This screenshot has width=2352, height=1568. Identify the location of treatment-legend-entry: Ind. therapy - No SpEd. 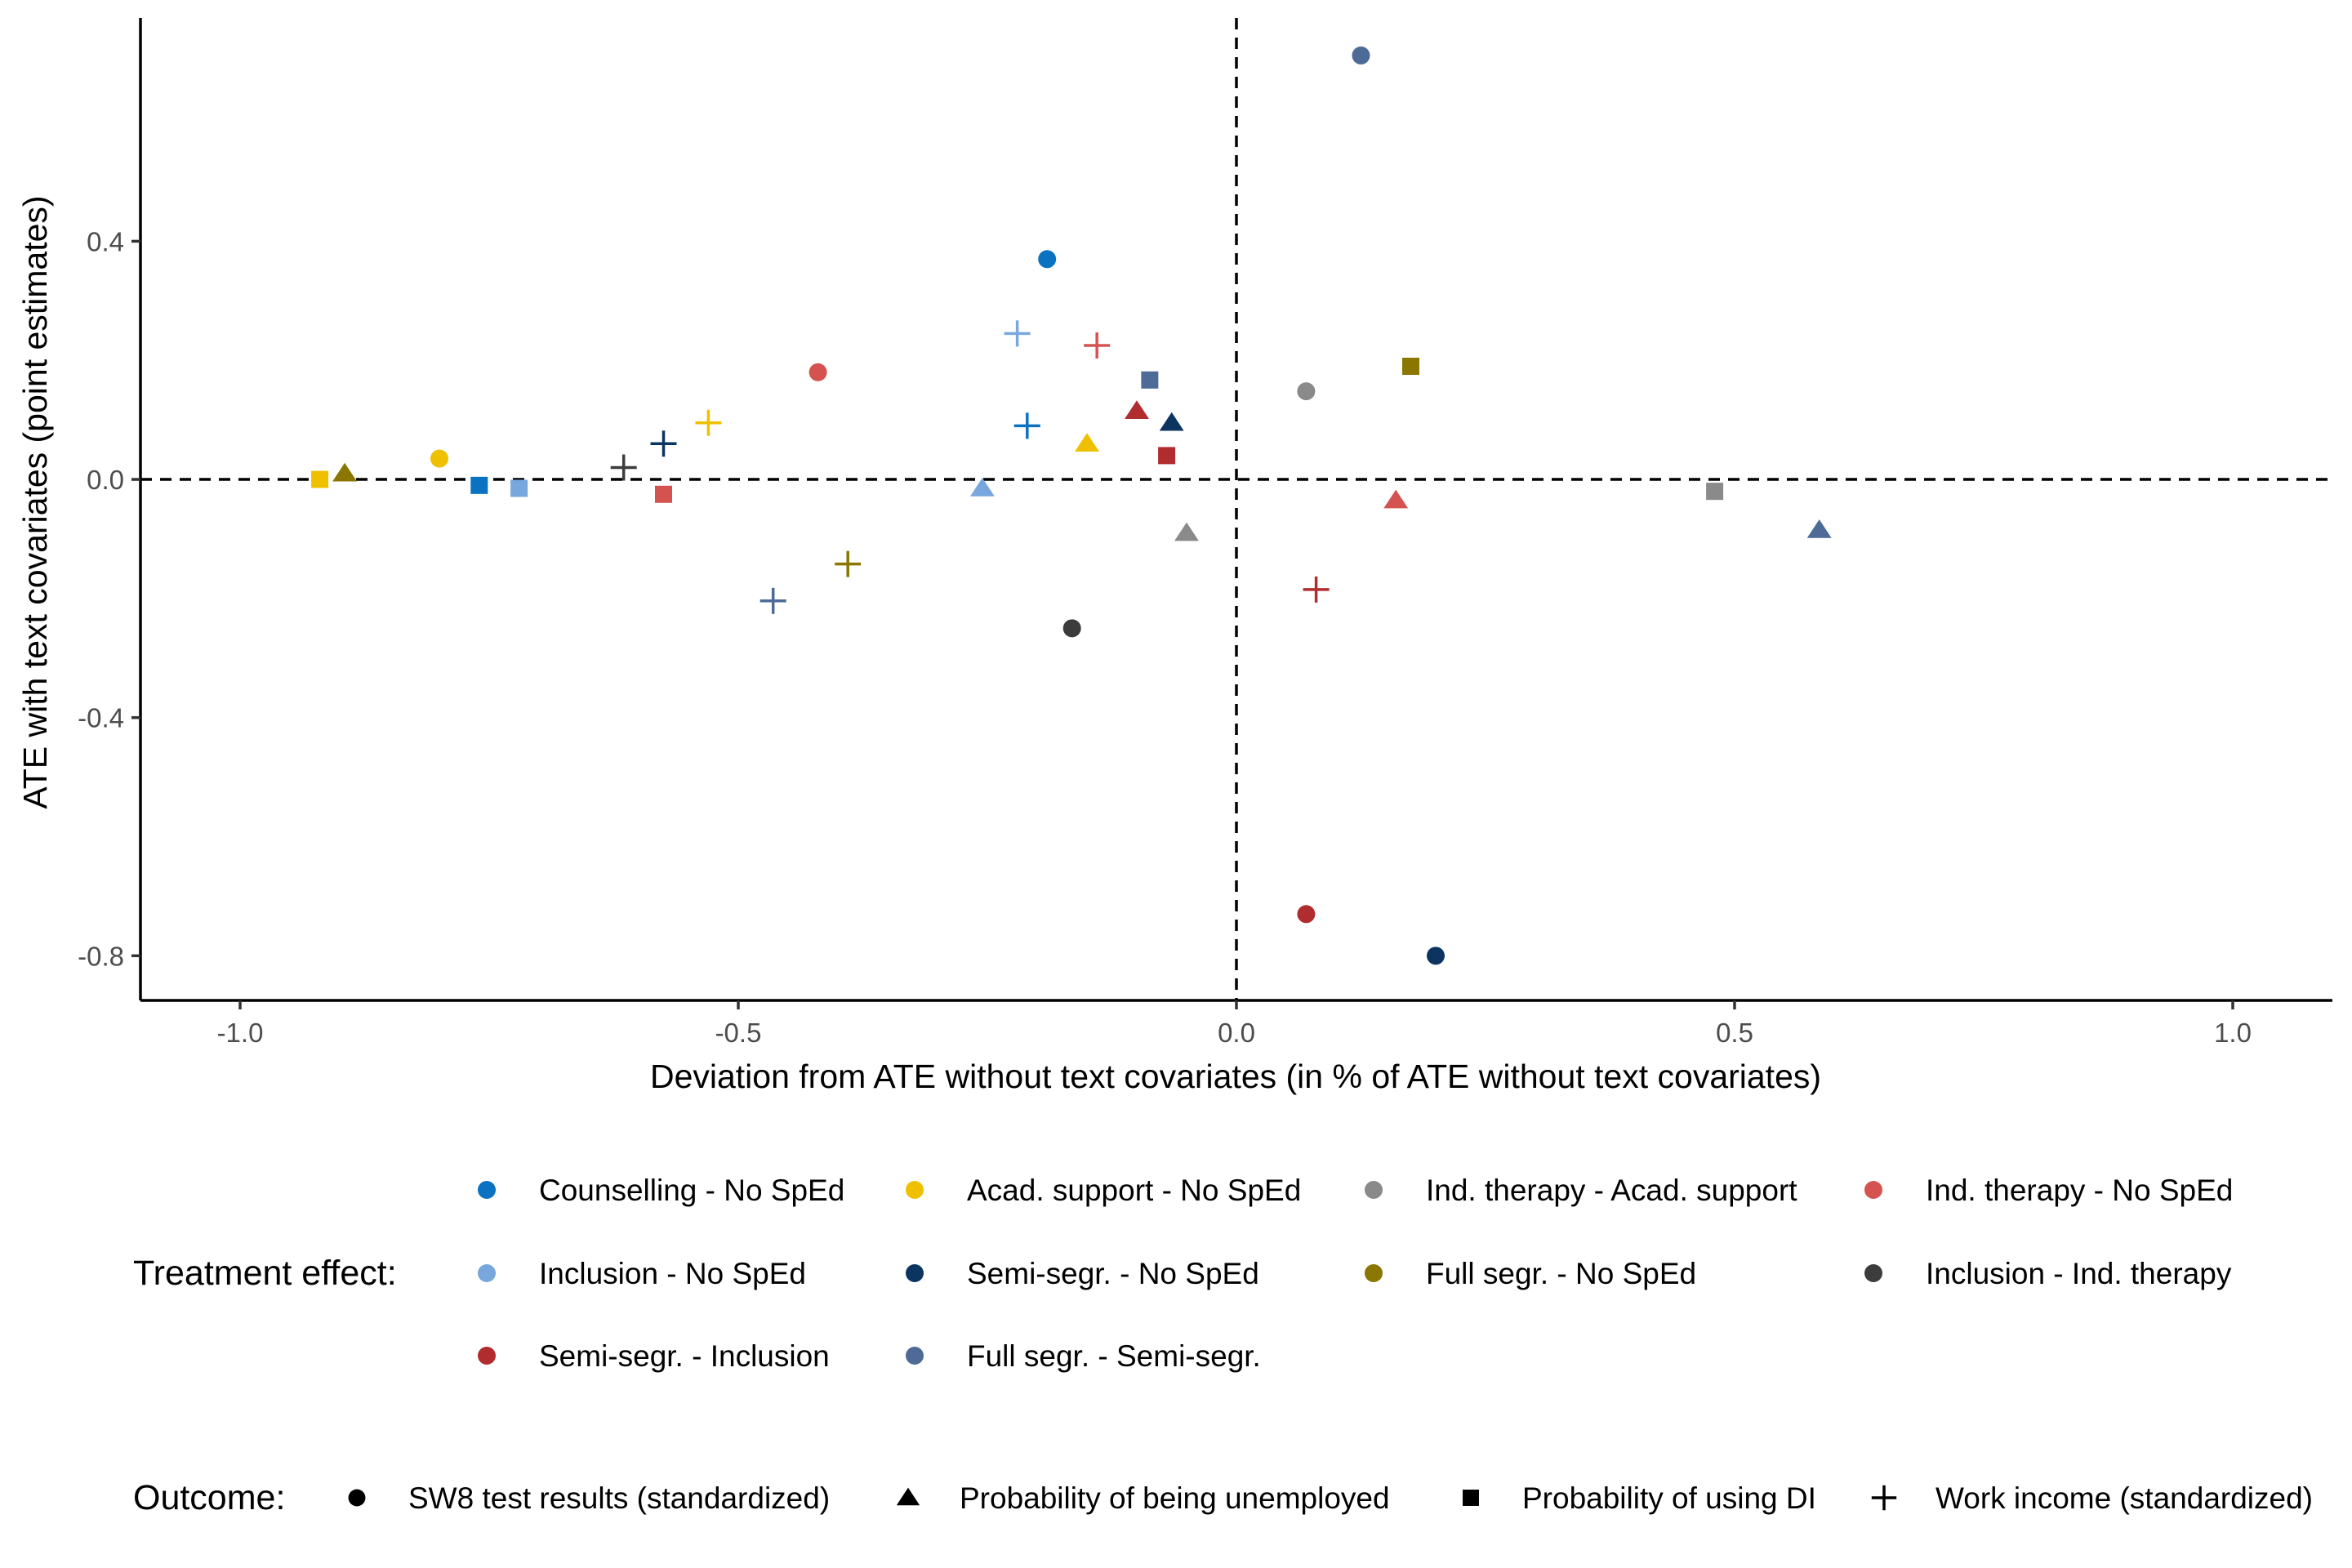
(2048, 1190).